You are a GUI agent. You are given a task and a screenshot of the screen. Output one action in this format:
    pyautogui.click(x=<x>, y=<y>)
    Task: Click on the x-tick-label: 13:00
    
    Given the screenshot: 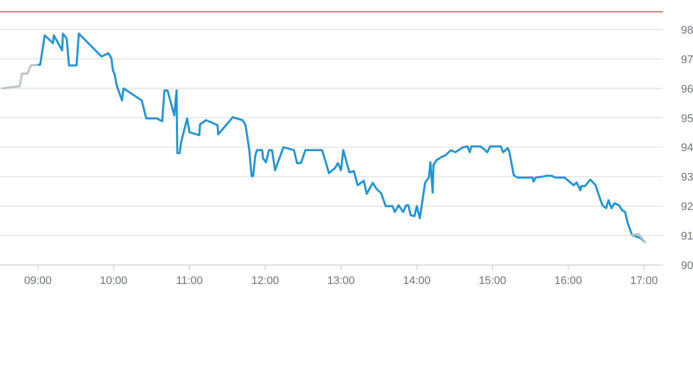 What is the action you would take?
    pyautogui.click(x=341, y=281)
    